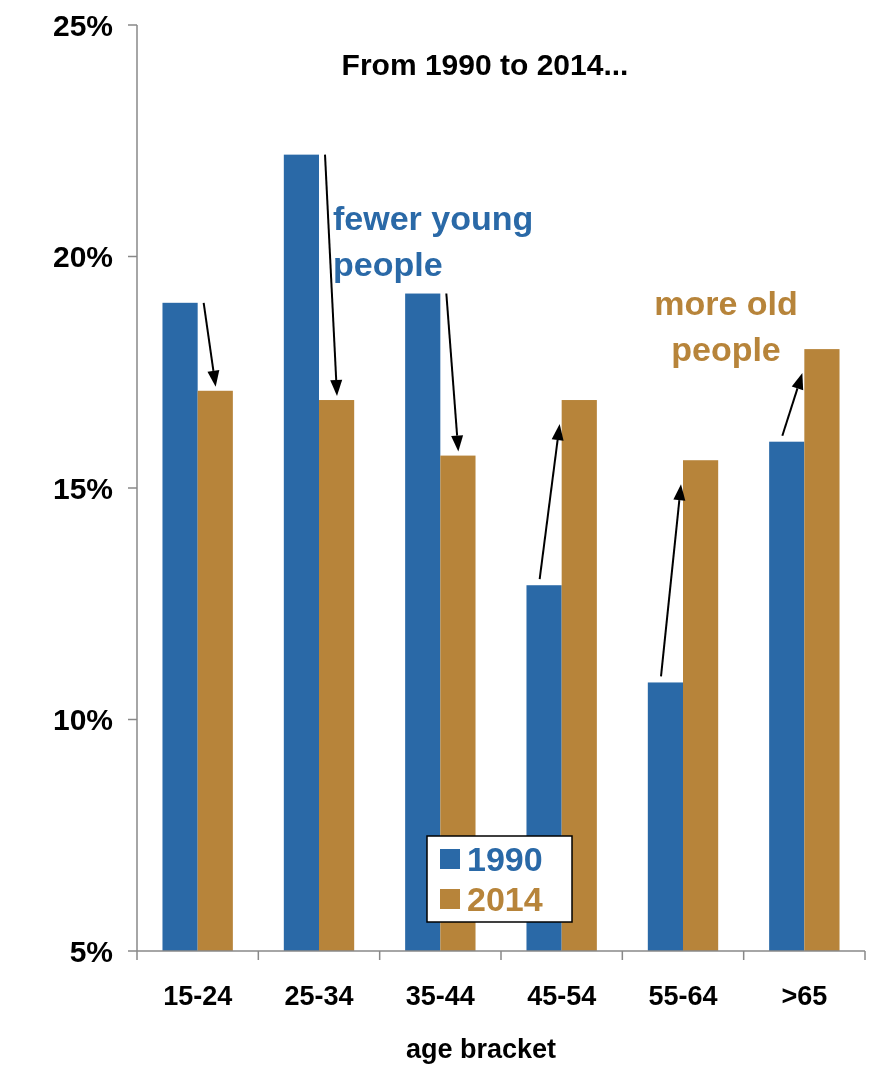 The image size is (869, 1065). What do you see at coordinates (440, 996) in the screenshot?
I see `x-tick-label: 35-44` at bounding box center [440, 996].